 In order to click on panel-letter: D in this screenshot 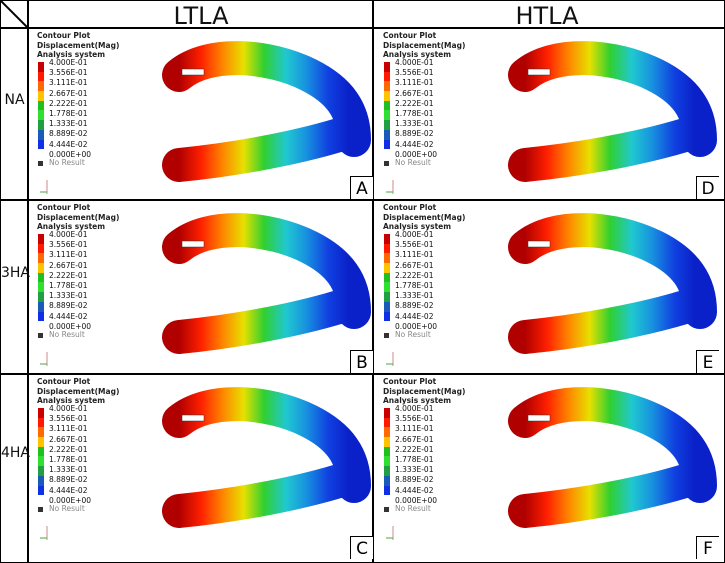, I will do `click(707, 187)`.